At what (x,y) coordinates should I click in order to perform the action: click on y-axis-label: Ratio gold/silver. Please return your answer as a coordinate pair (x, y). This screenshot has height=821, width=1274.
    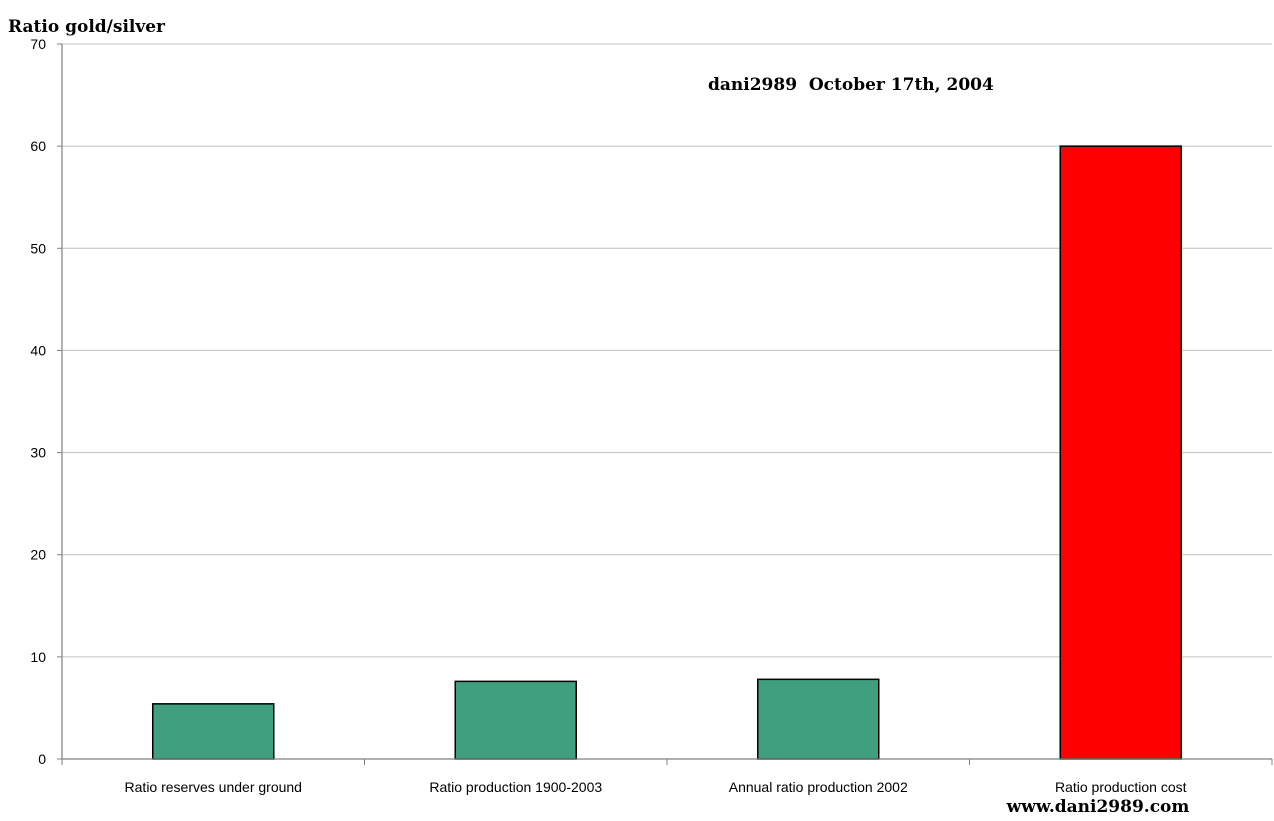
    Looking at the image, I should click on (87, 27).